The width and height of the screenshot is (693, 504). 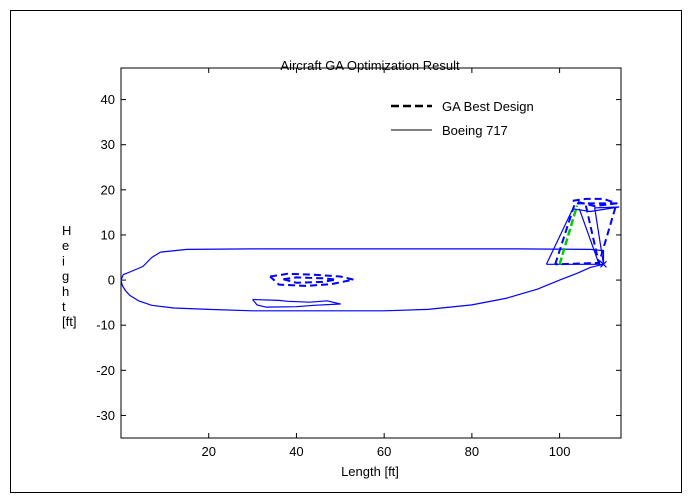 I want to click on series-dashed-tail-top, so click(x=595, y=202).